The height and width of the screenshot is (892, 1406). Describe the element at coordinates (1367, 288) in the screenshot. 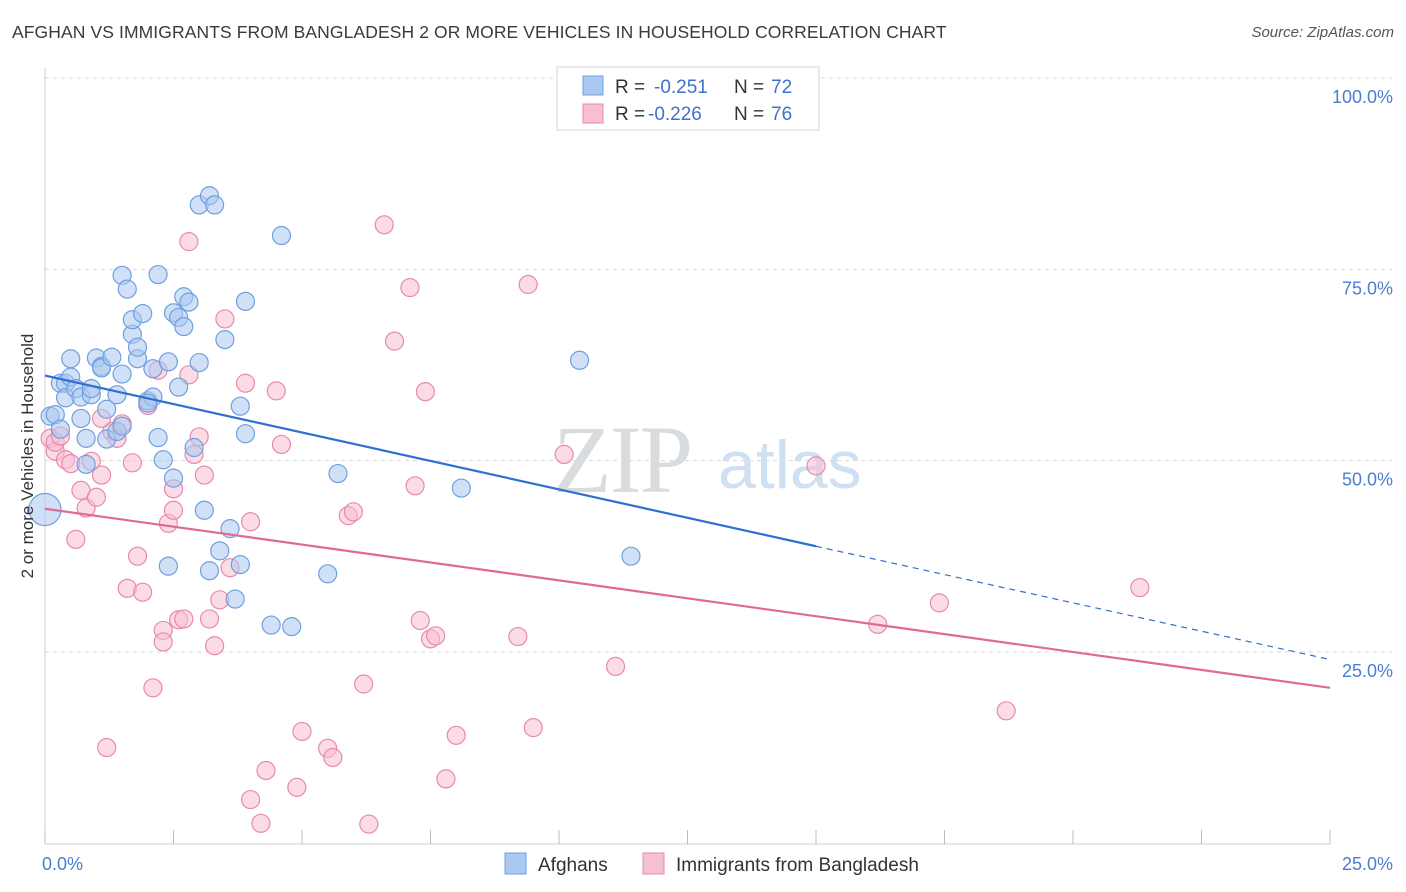

I see `y-tick-label: 75.0%` at that location.